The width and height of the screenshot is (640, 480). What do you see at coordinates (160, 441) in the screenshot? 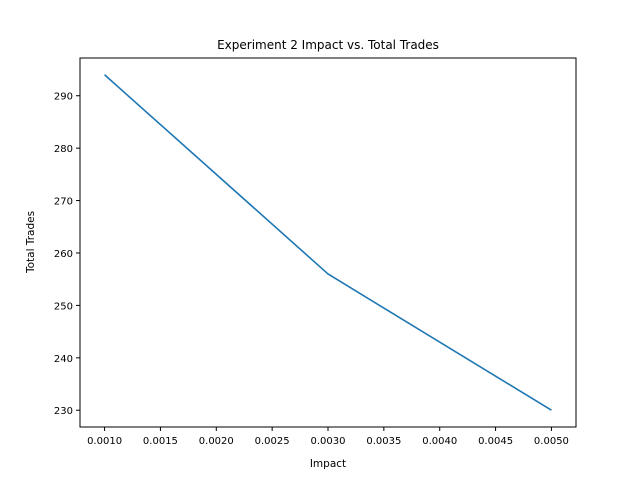
I see `x-tick-label: 0.0015` at bounding box center [160, 441].